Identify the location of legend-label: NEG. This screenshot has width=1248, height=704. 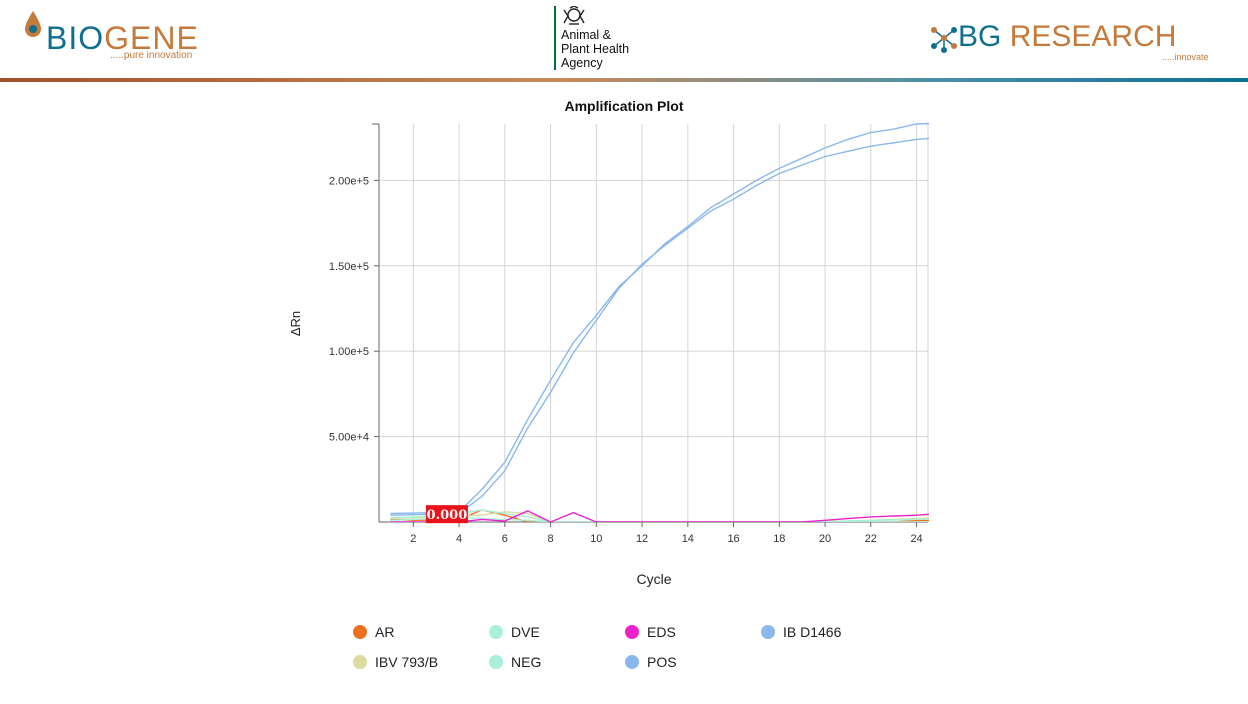
(526, 662).